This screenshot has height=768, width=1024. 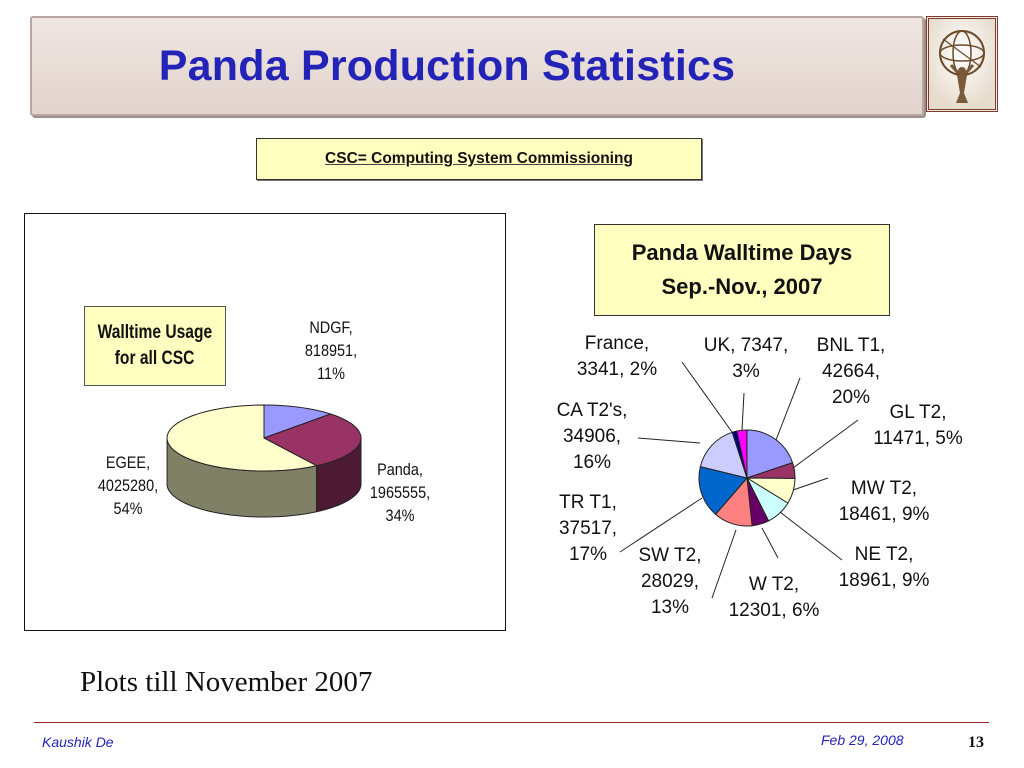 What do you see at coordinates (723, 455) in the screenshot?
I see `pie-slice-ca-t2-s` at bounding box center [723, 455].